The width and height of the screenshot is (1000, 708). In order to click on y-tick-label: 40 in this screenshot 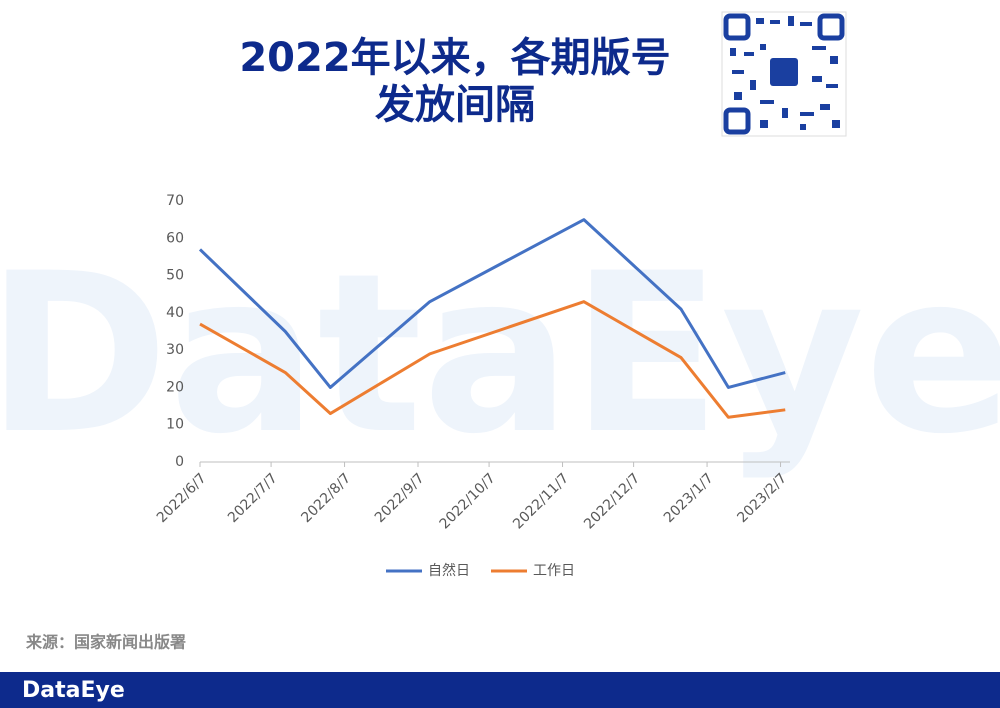, I will do `click(175, 313)`.